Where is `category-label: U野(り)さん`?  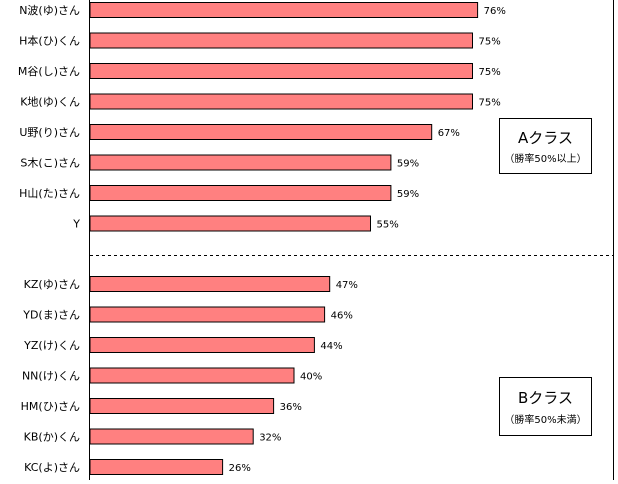 category-label: U野(り)さん is located at coordinates (49, 132).